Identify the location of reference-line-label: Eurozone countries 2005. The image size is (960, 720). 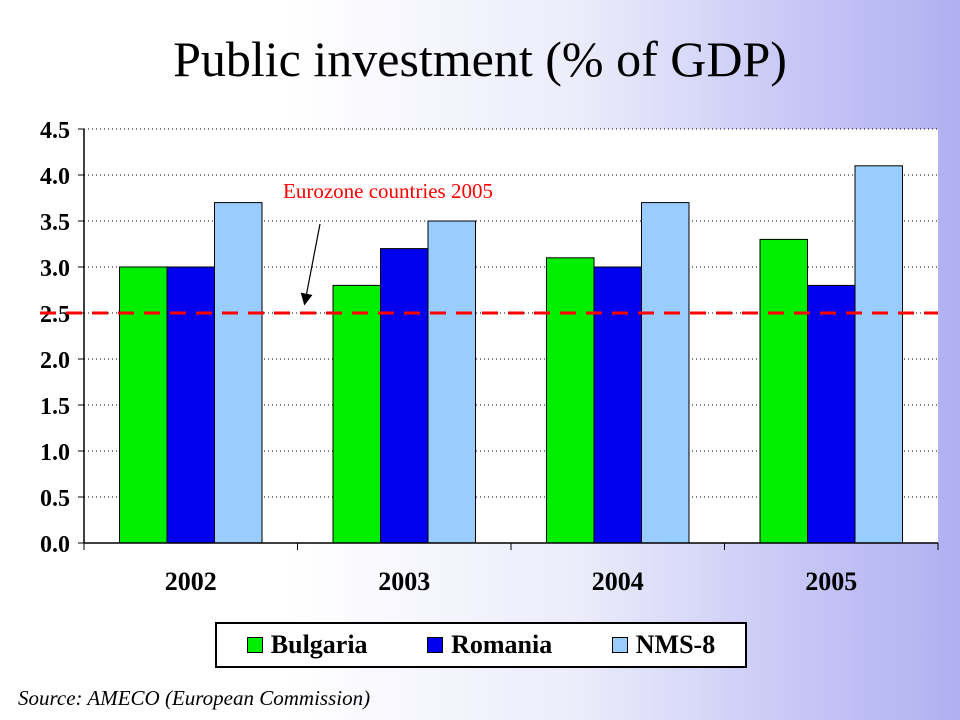
(388, 191).